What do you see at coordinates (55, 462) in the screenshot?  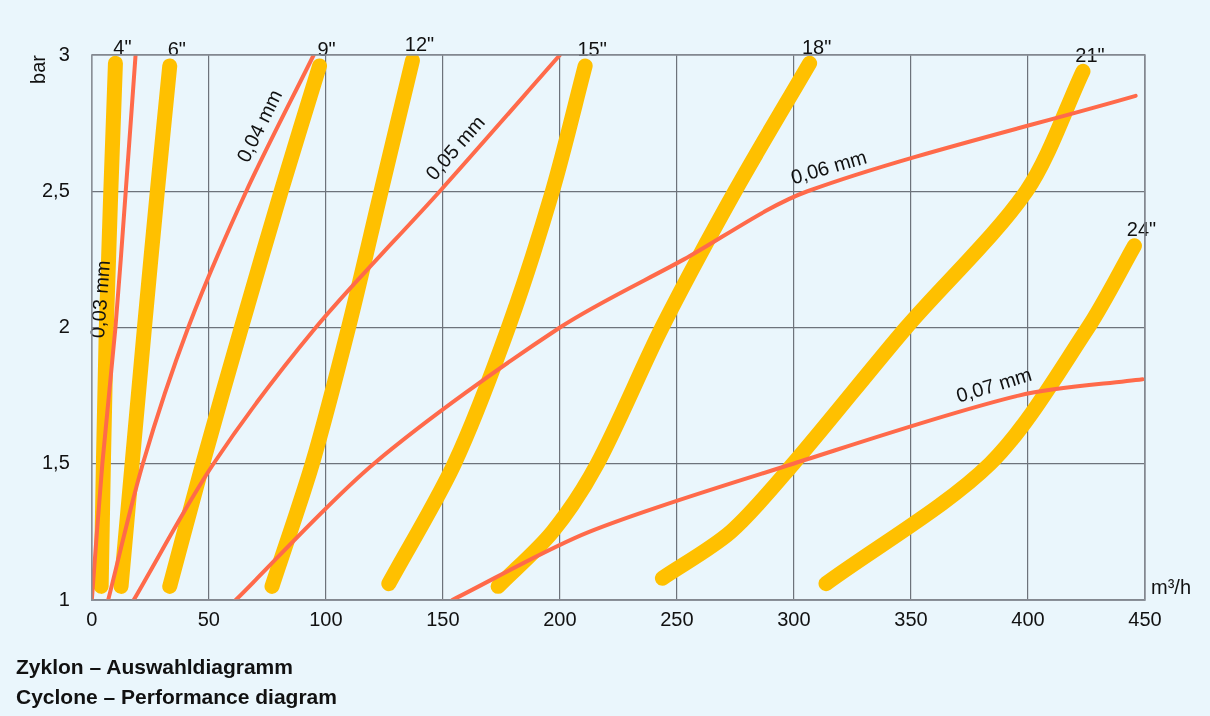 I see `y-tick-label: 1,5` at bounding box center [55, 462].